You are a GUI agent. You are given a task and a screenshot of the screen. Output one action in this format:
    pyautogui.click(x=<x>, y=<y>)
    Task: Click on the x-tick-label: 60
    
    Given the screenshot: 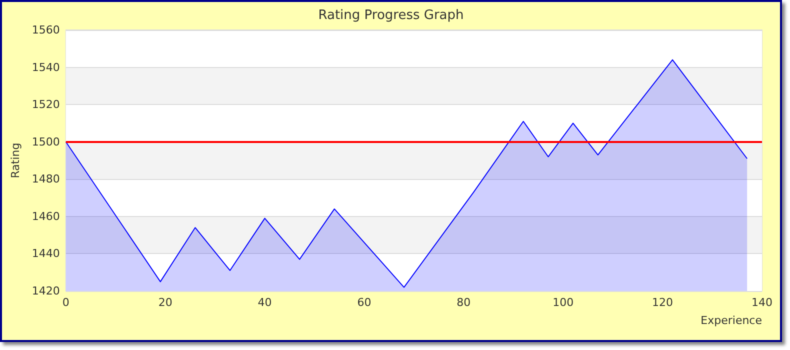 What is the action you would take?
    pyautogui.click(x=364, y=302)
    